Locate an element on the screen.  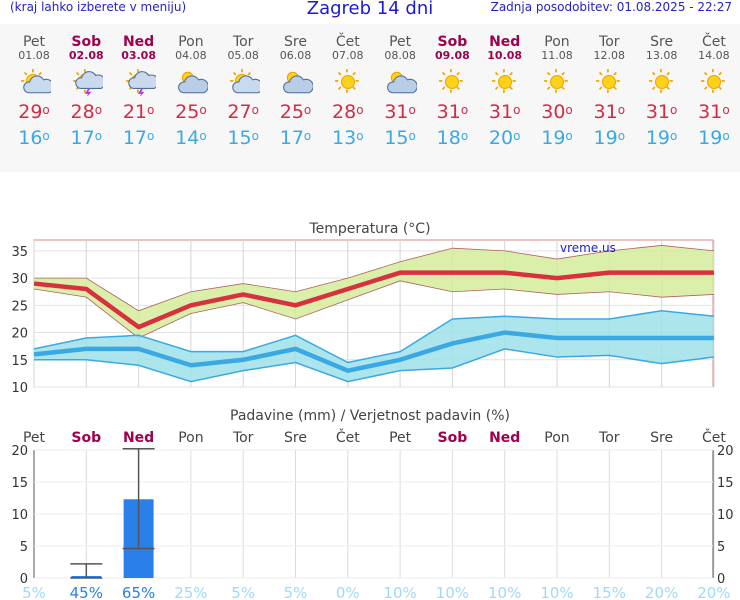
day-date: 02.08 is located at coordinates (86, 55).